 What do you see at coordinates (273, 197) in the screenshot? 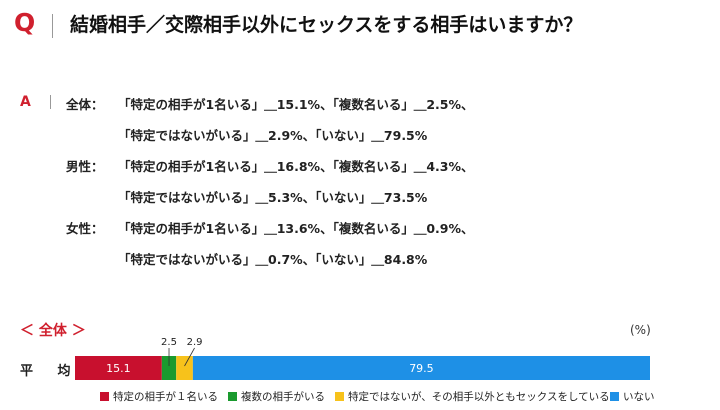
I see `group-male-line2: 「特定ではないがいる」＿5.3%、「いない」＿73.5%` at bounding box center [273, 197].